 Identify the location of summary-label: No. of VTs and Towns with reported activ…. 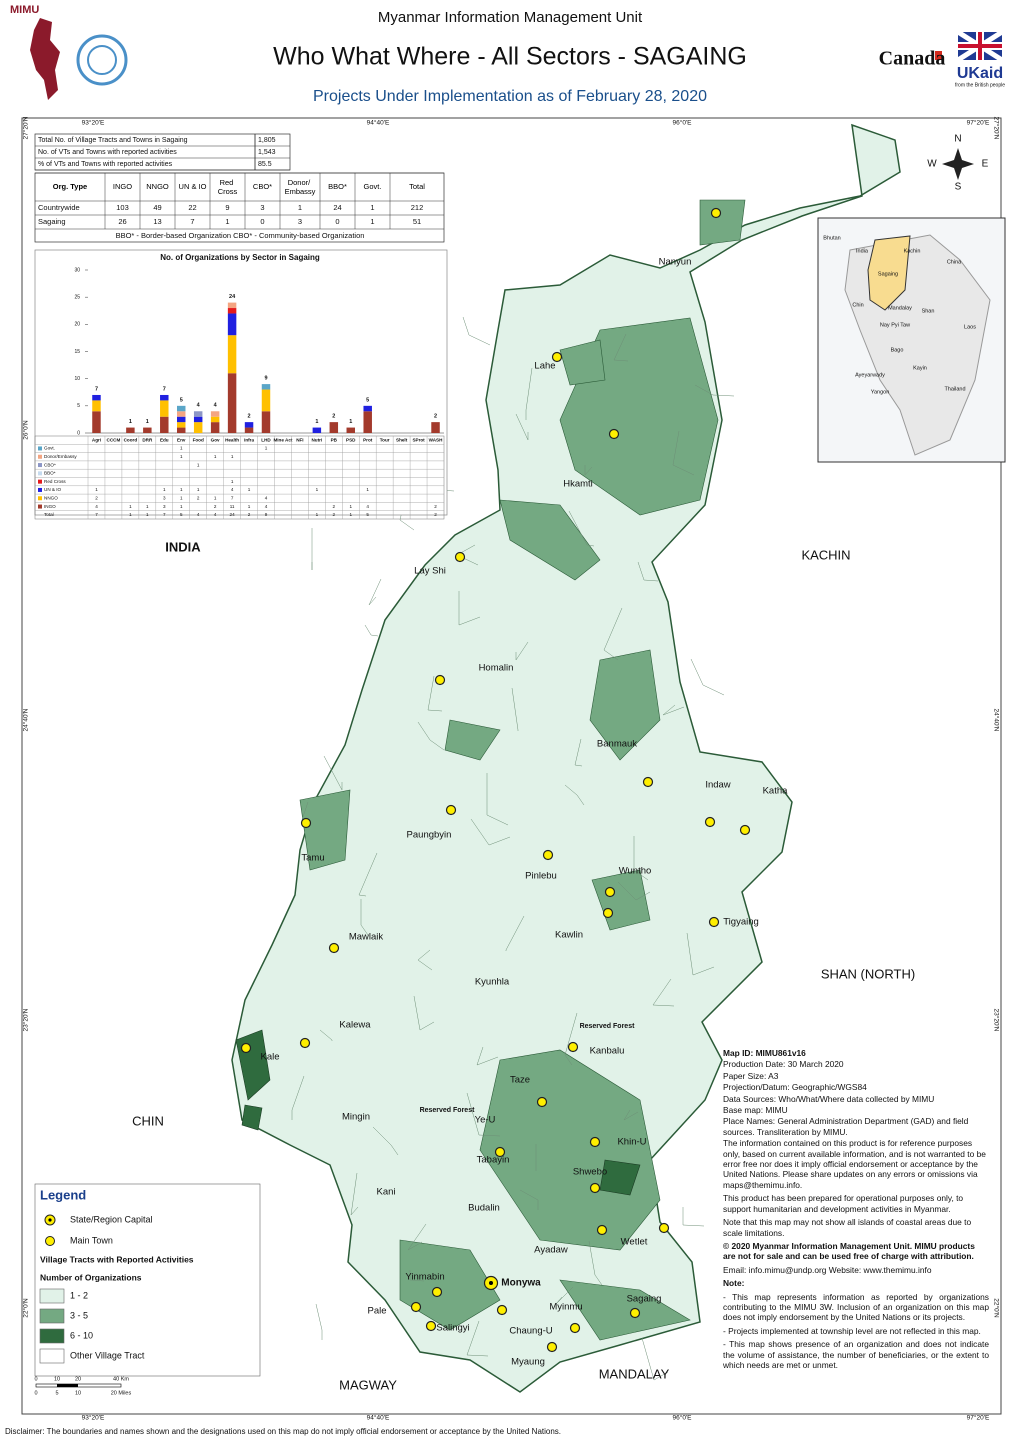
(107, 152).